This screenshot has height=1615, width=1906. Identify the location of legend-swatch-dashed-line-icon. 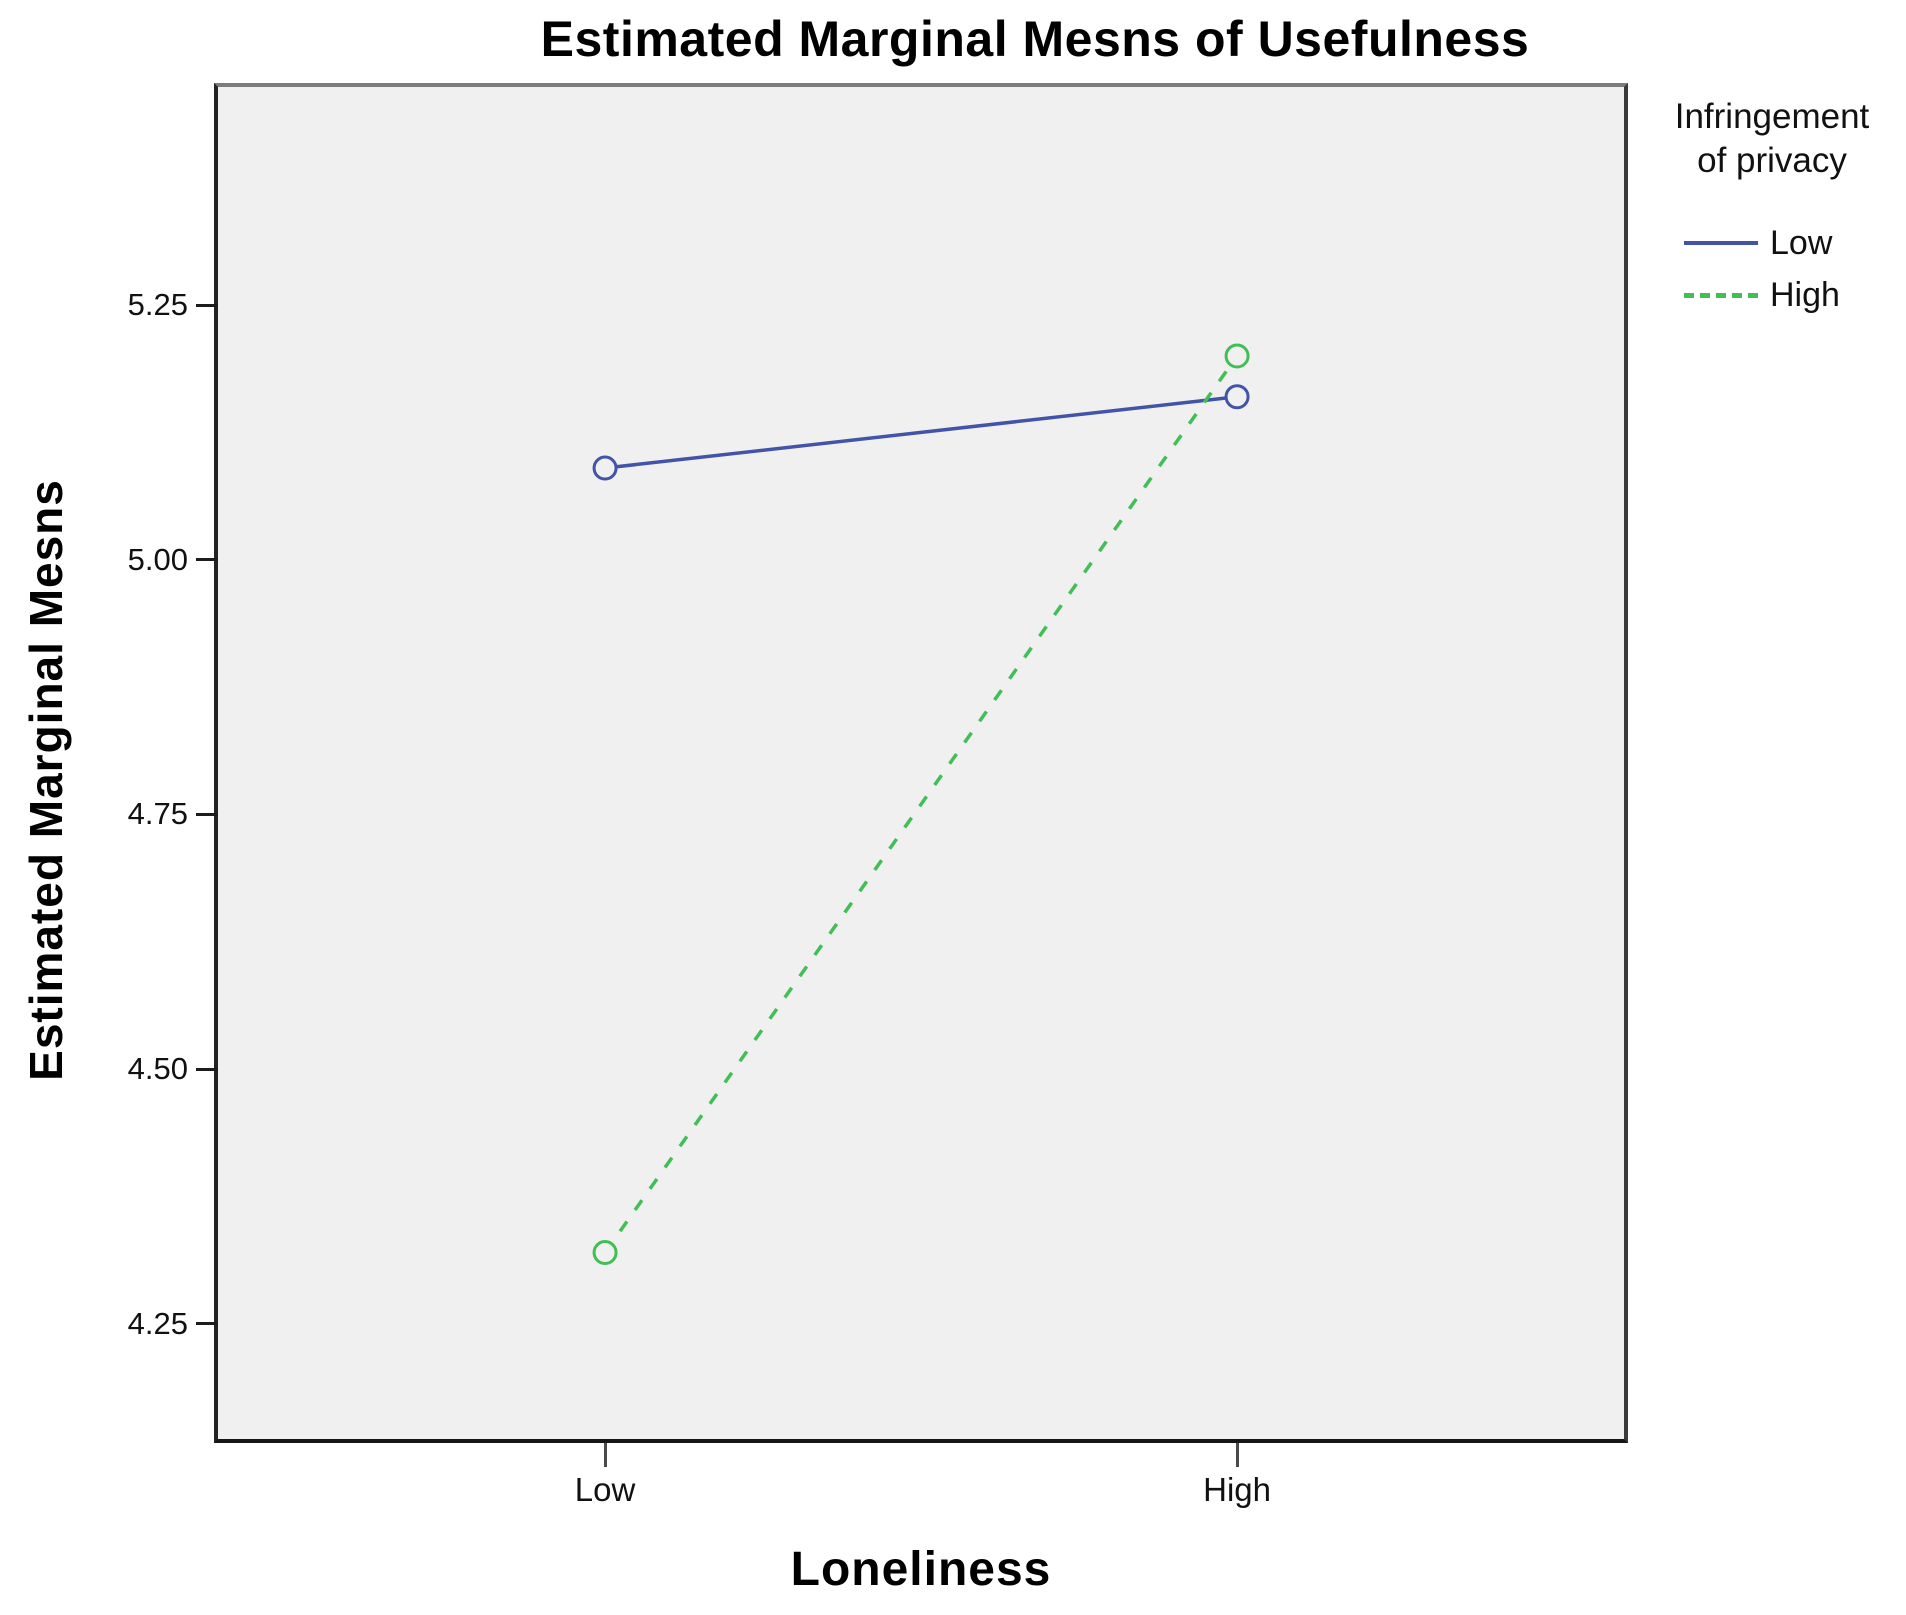
(1721, 295).